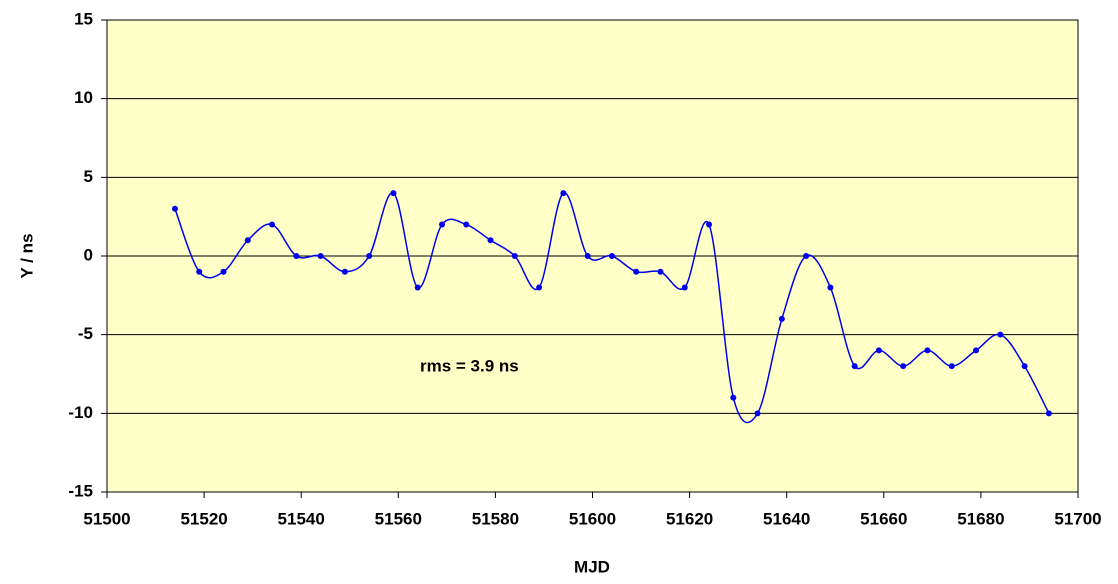 Image resolution: width=1118 pixels, height=584 pixels. I want to click on y-tick-label: -10, so click(80, 412).